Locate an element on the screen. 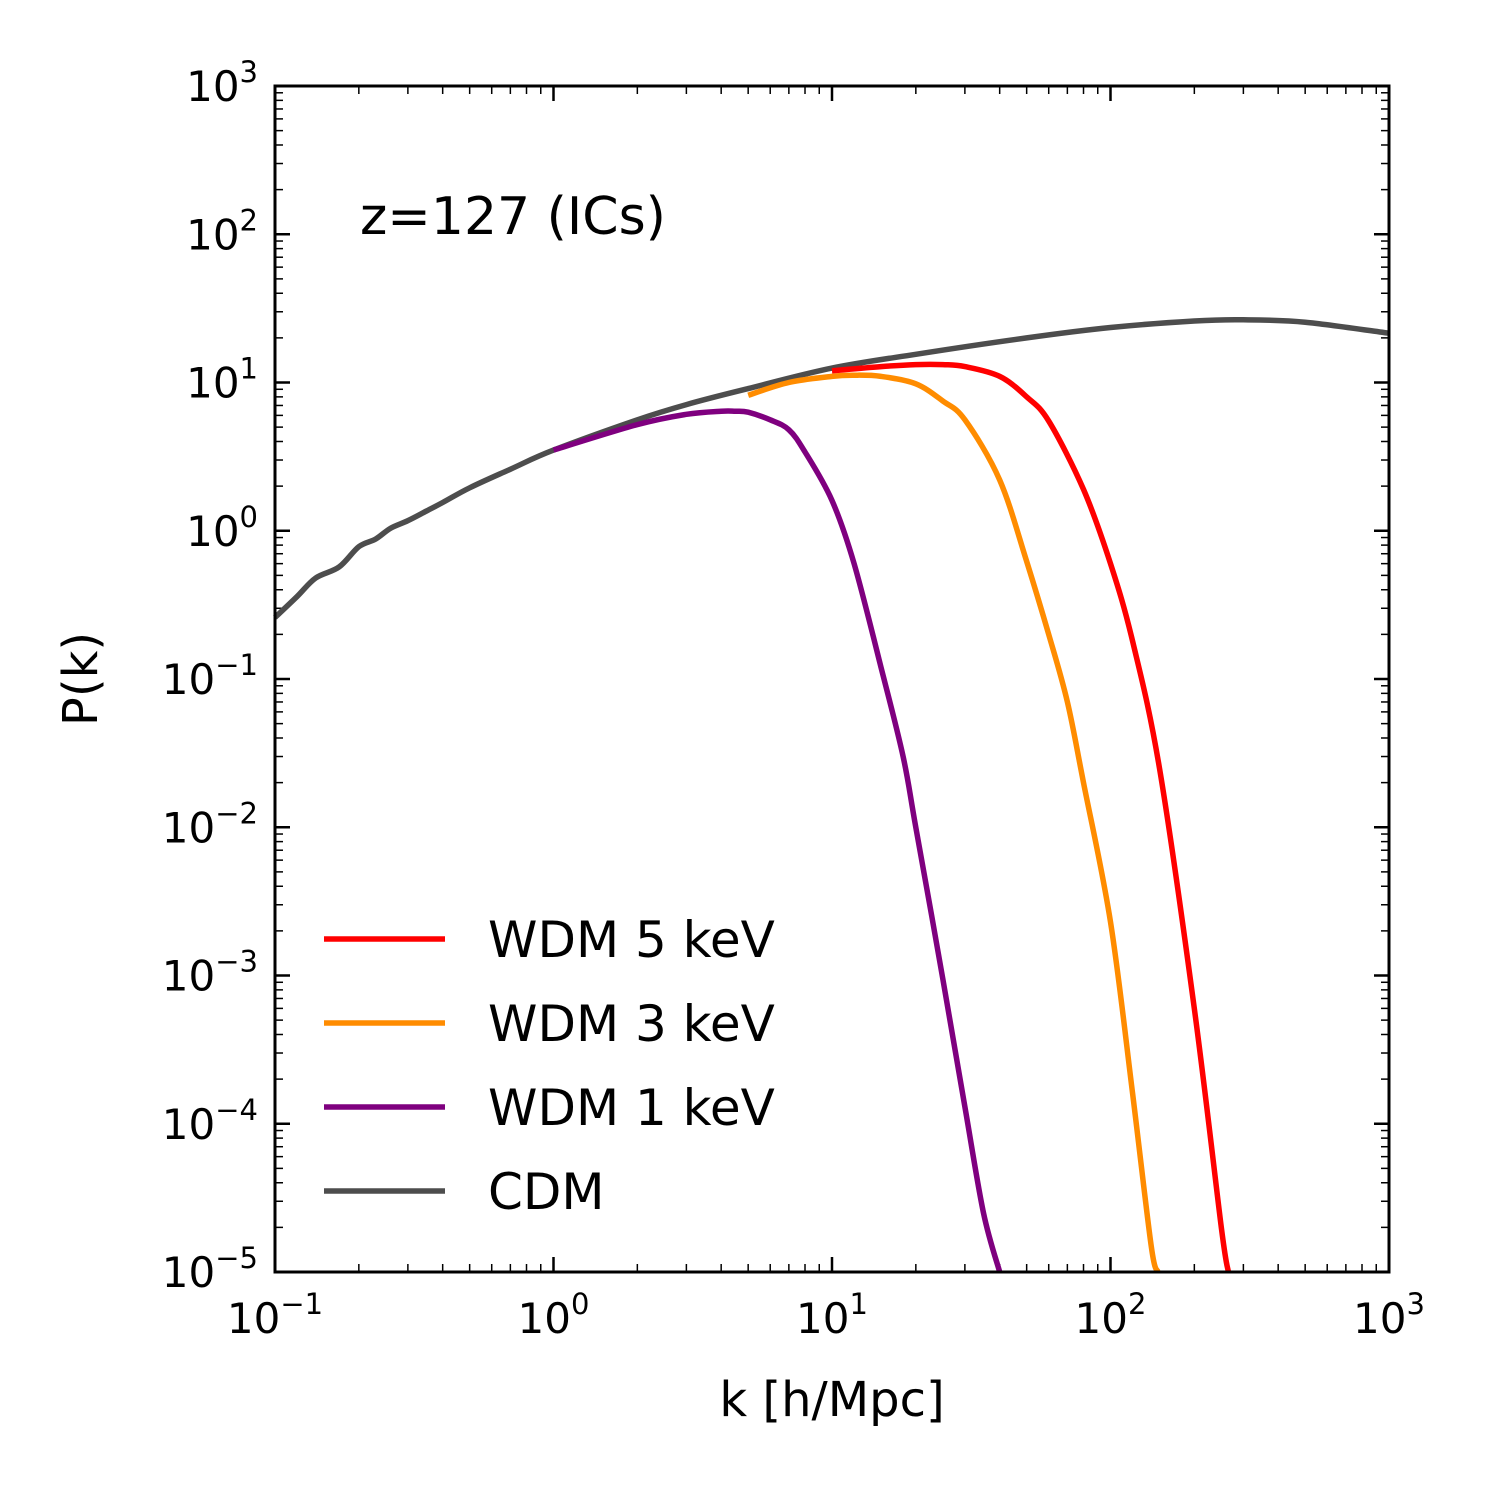 The image size is (1495, 1495). annotation-text: z=127 (ICs) is located at coordinates (513, 217).